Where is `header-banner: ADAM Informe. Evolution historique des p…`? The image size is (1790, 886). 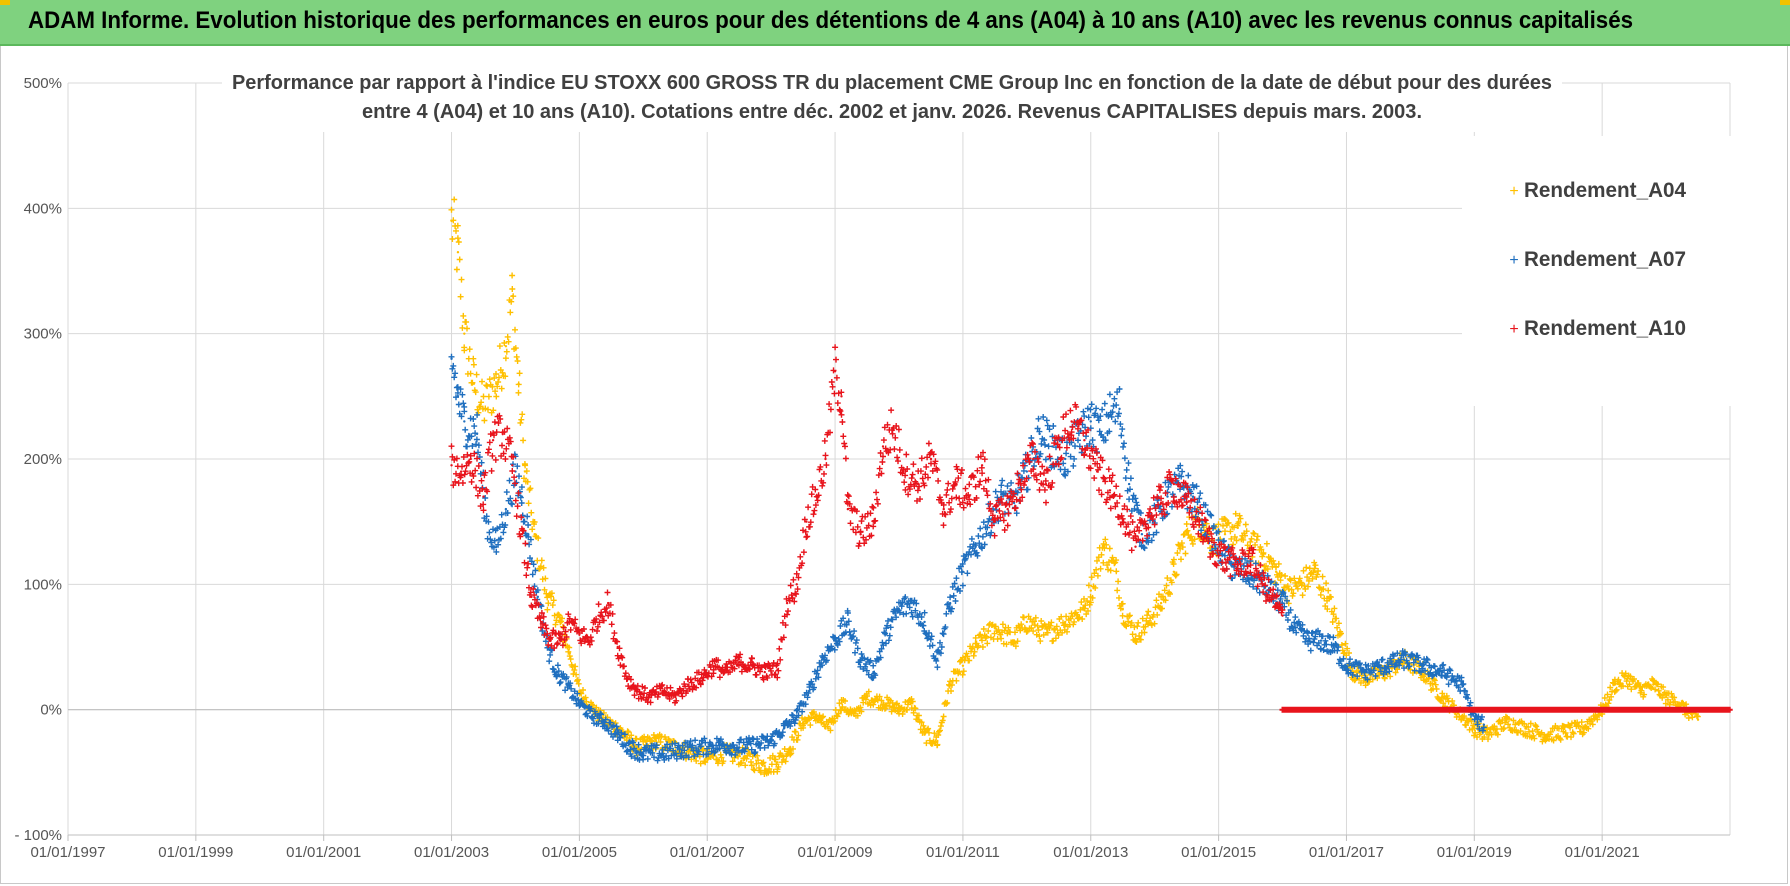
header-banner: ADAM Informe. Evolution historique des p… is located at coordinates (895, 23).